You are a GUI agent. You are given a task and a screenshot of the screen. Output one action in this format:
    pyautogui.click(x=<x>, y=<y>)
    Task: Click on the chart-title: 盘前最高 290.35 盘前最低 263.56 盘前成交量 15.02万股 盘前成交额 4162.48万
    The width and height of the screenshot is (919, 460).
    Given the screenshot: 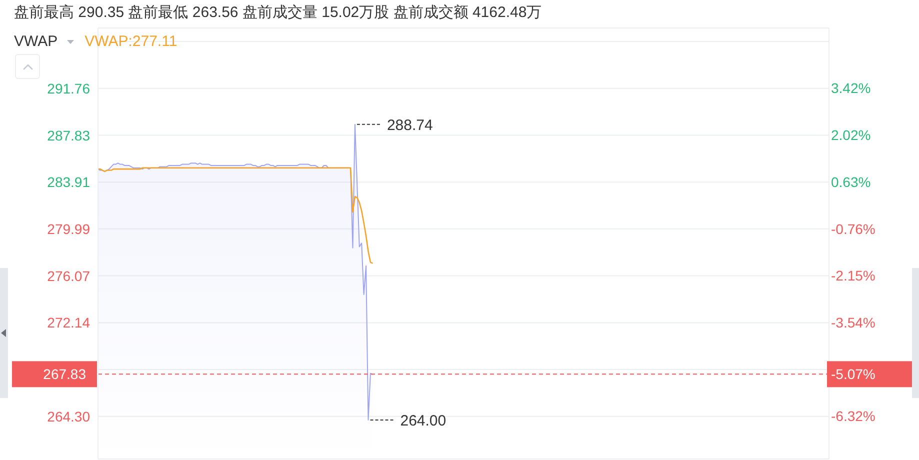 What is the action you would take?
    pyautogui.click(x=278, y=13)
    